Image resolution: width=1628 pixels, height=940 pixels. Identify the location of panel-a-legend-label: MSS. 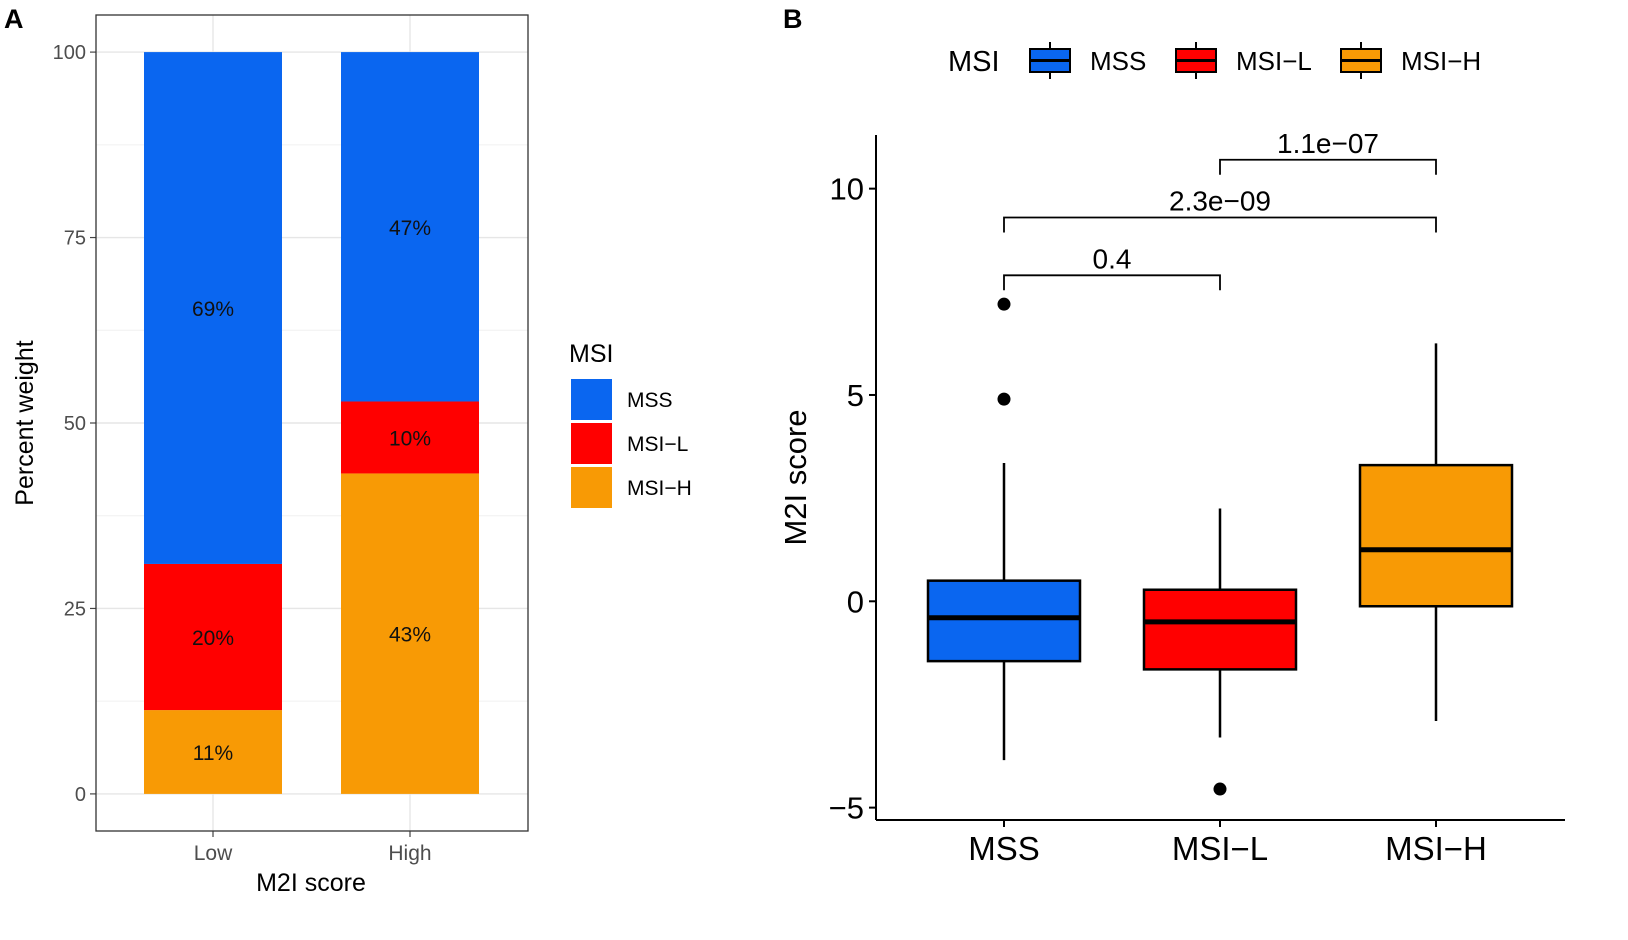
(650, 400).